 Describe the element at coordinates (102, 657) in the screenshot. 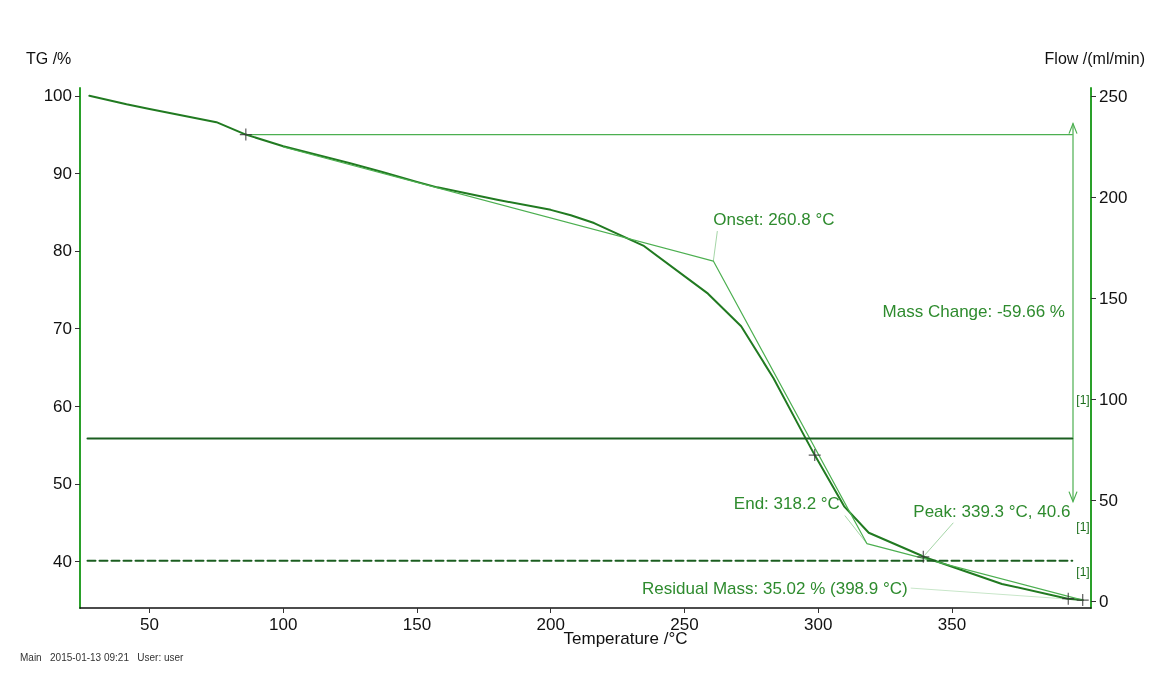

I see `text: Main 2015-01-13 09:21 User: user` at that location.